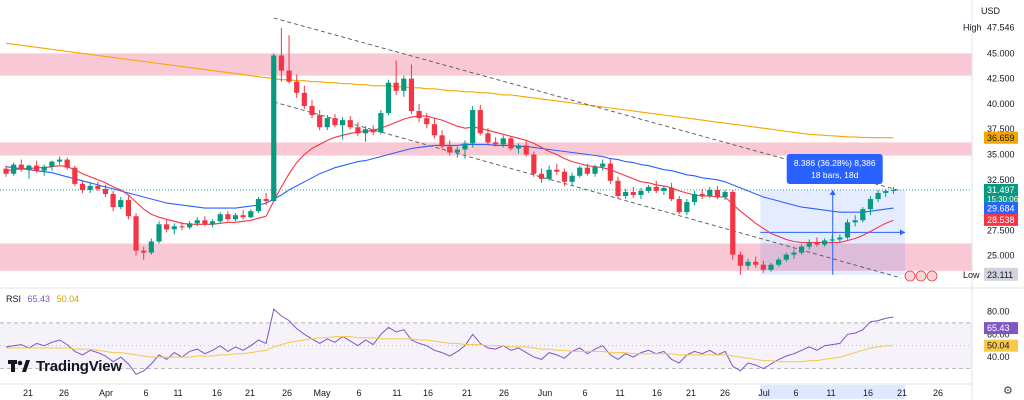 This screenshot has height=400, width=1024. Describe the element at coordinates (65, 366) in the screenshot. I see `tradingview-logo: TradingView` at that location.